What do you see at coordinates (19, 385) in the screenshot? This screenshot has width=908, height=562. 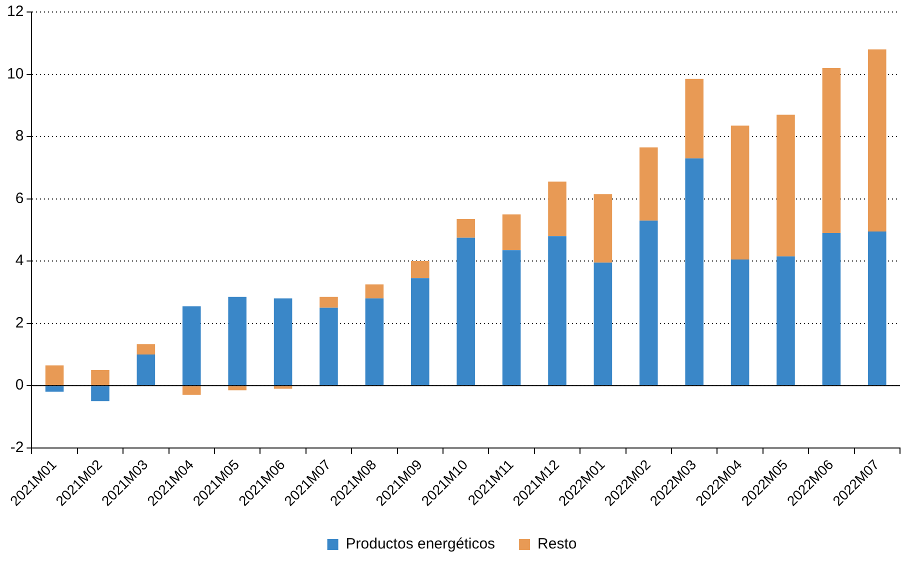 I see `y-tick-label: 0` at bounding box center [19, 385].